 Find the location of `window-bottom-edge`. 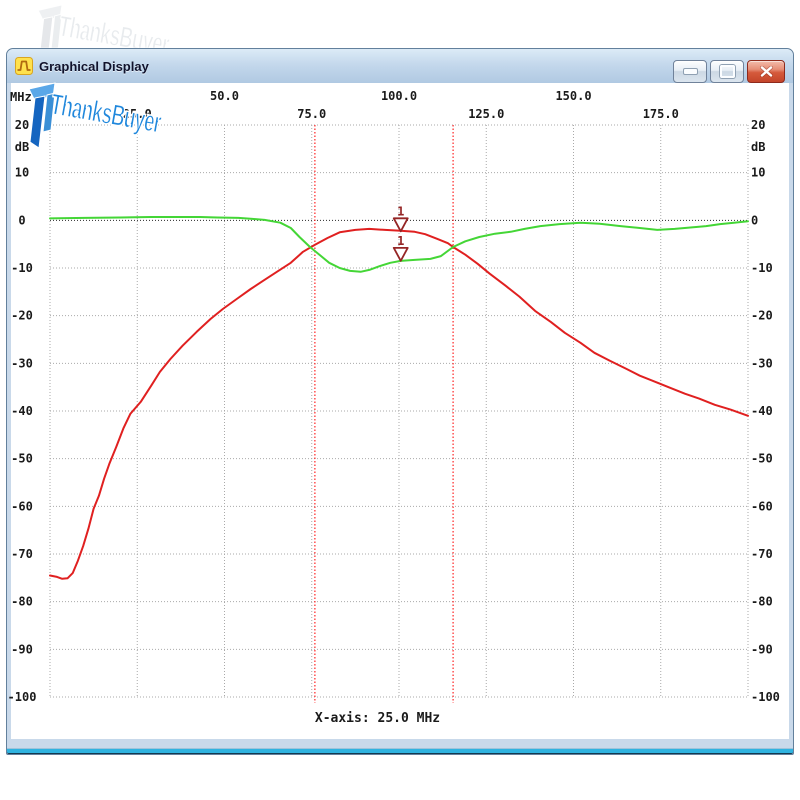

window-bottom-edge is located at coordinates (400, 751).